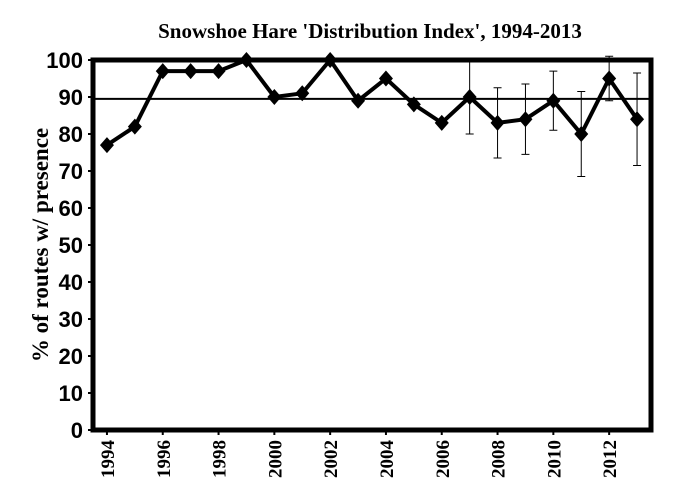 This screenshot has width=679, height=500. I want to click on y-tick-label: 90, so click(71, 97).